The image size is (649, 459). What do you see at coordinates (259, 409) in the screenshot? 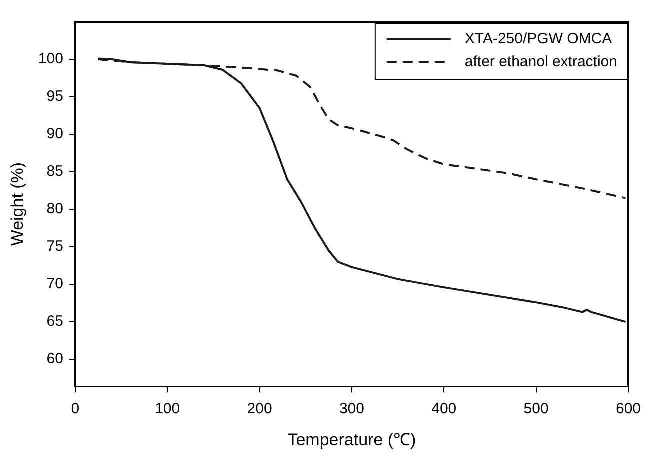
I see `x-tick-label: 200` at bounding box center [259, 409].